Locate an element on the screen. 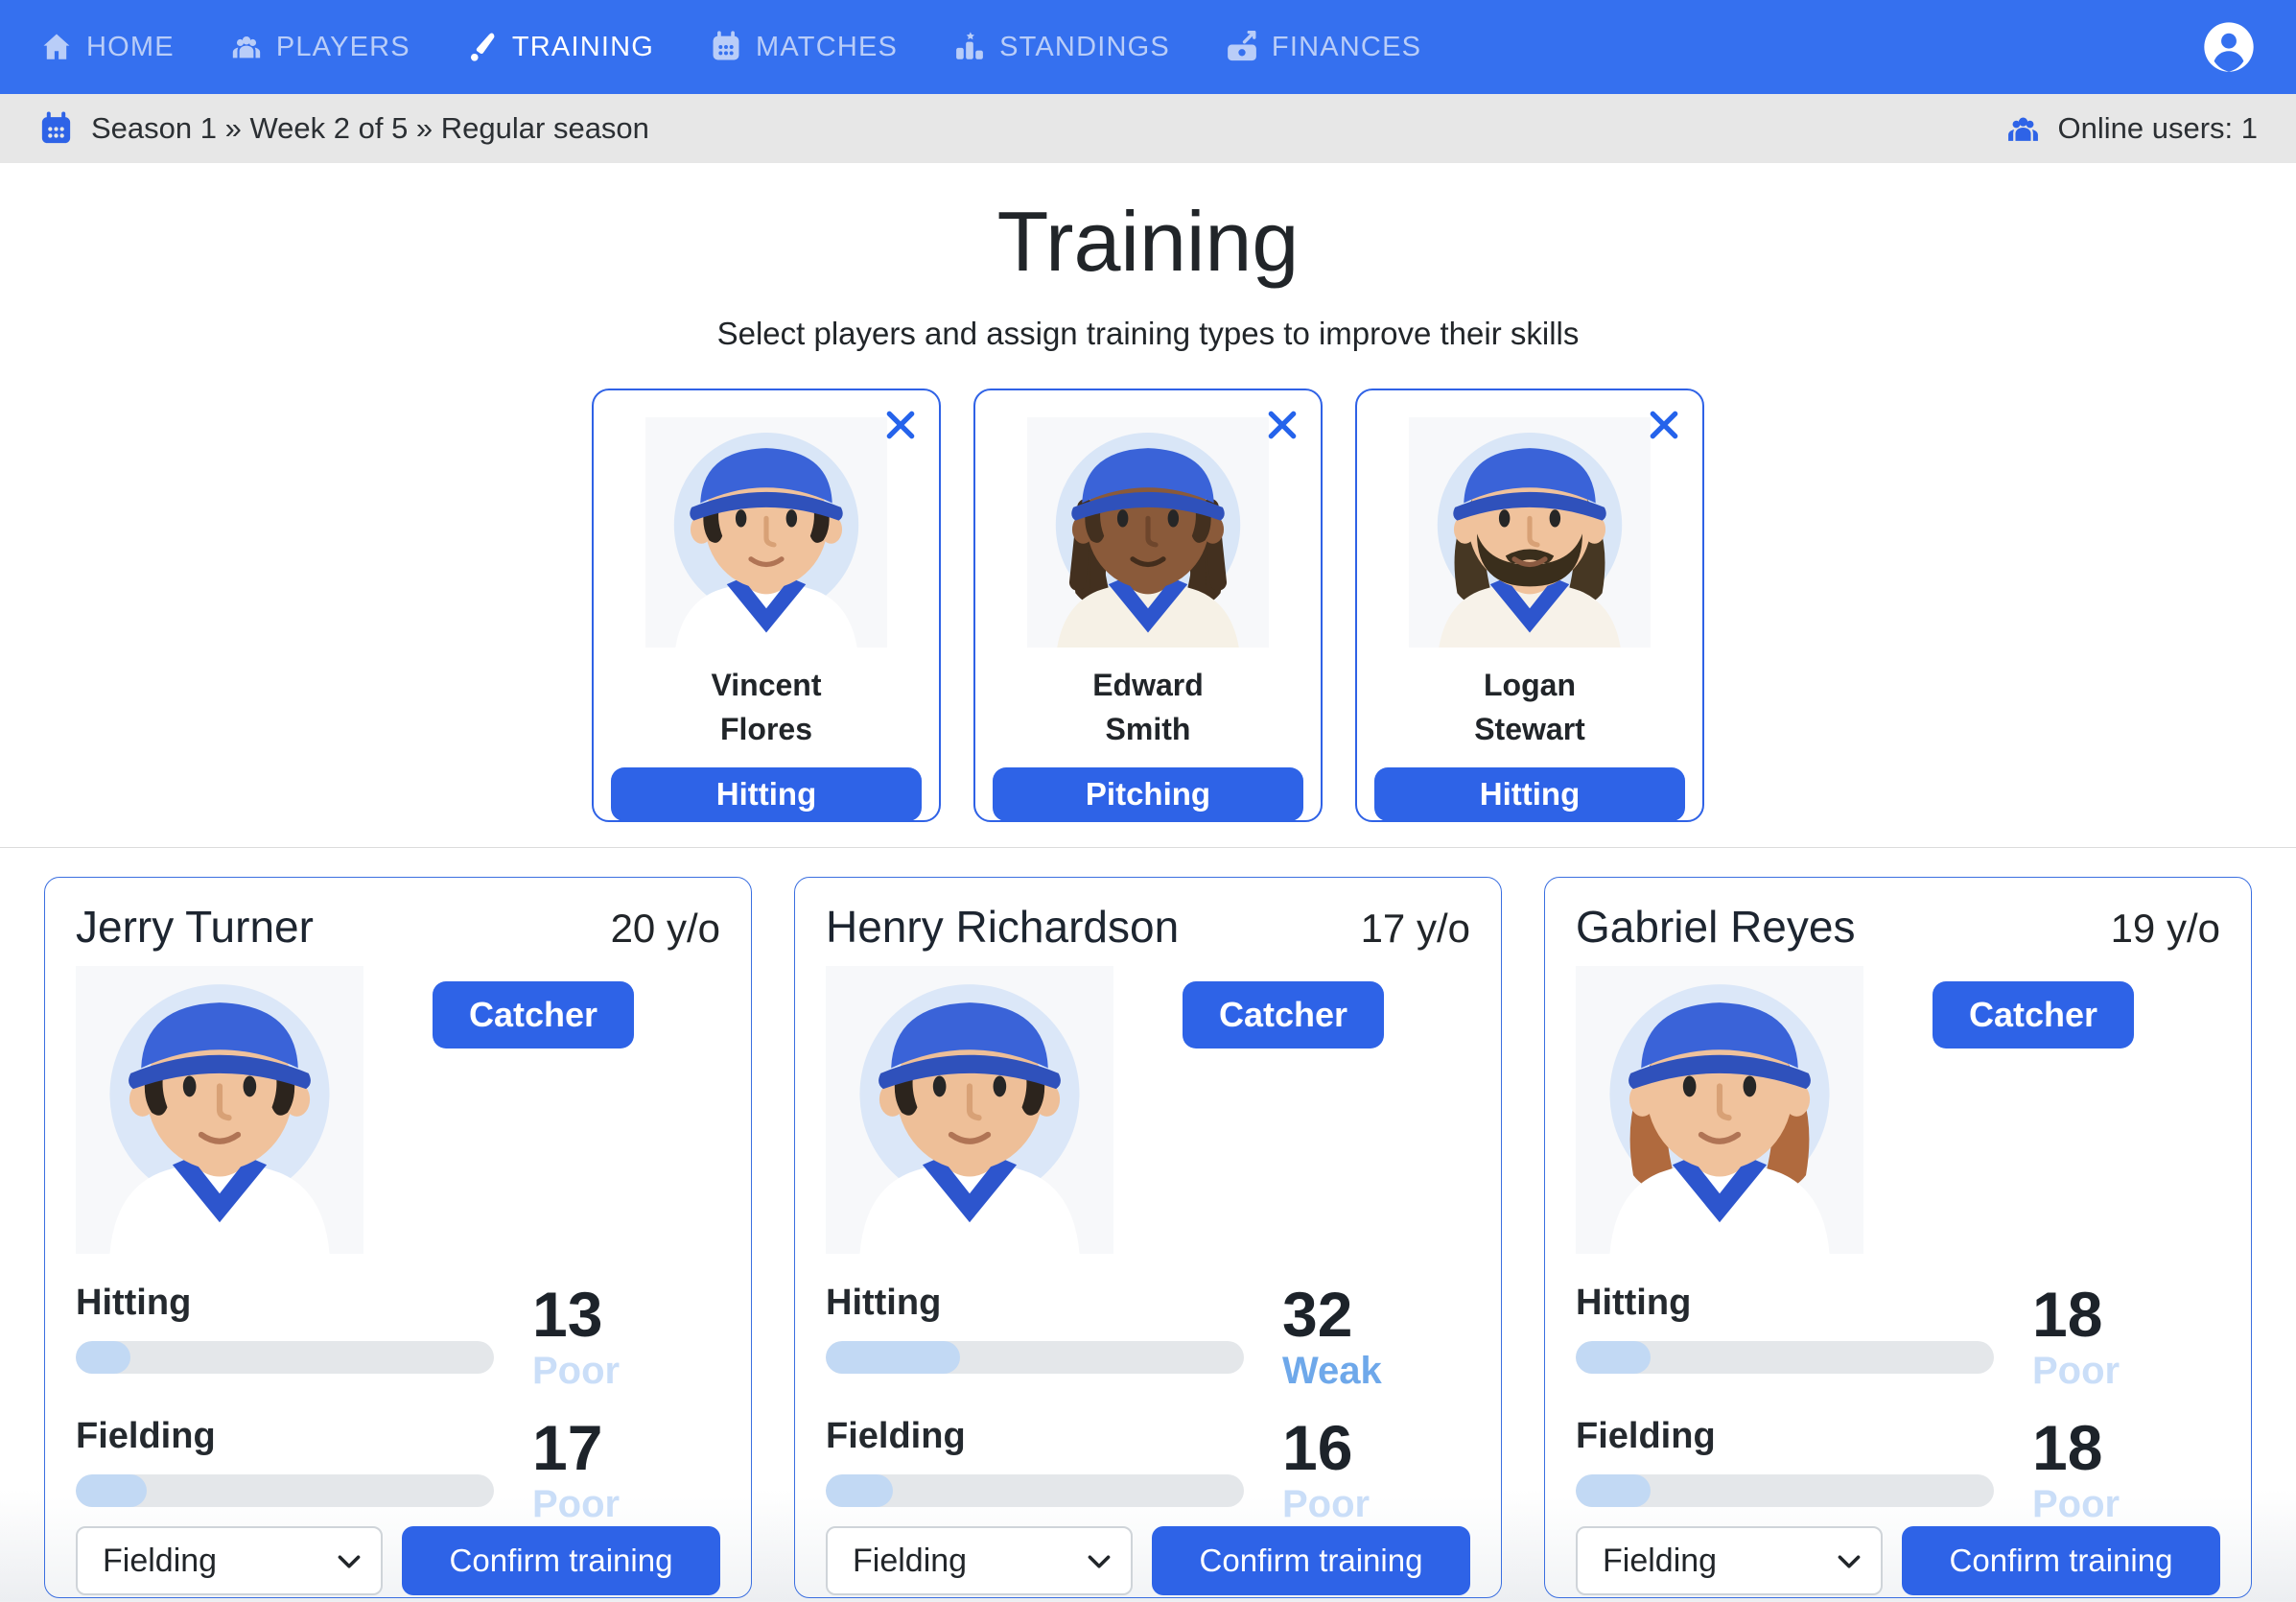 The width and height of the screenshot is (2296, 1602). skills-section: Hitting 18 Poor Fielding 18 Poor is located at coordinates (1898, 1405).